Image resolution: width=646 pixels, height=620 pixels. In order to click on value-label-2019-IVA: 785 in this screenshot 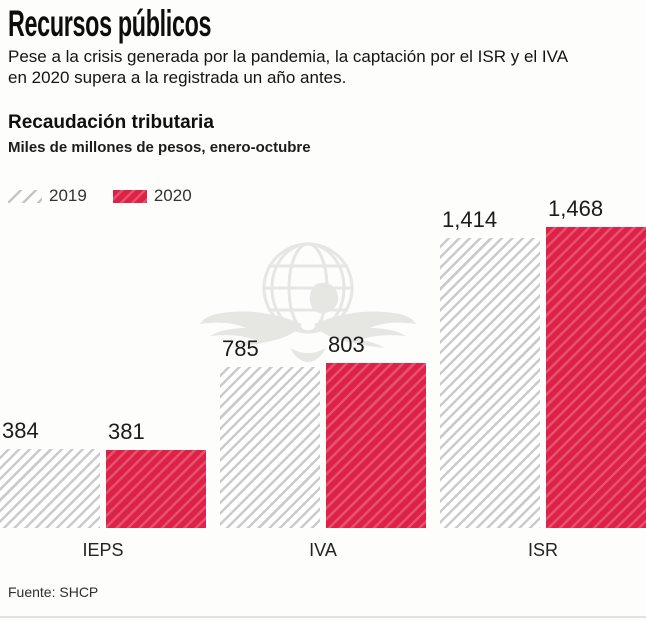, I will do `click(240, 348)`.